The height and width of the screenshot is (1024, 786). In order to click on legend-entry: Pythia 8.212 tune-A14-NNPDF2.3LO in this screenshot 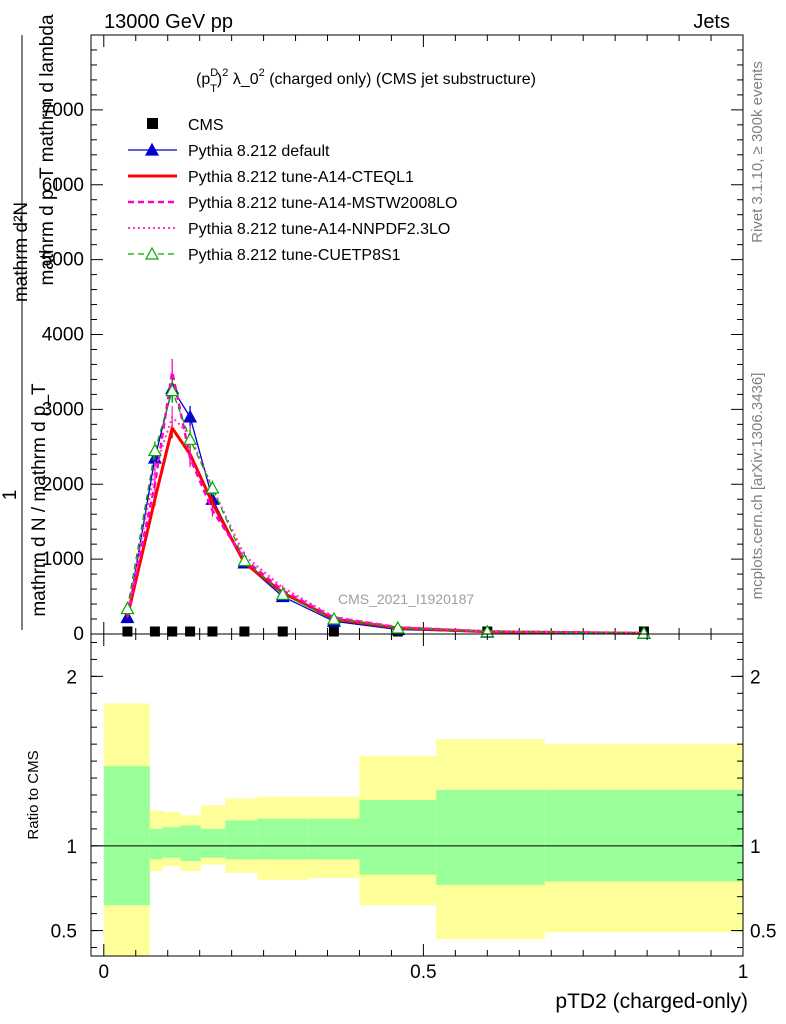, I will do `click(289, 229)`.